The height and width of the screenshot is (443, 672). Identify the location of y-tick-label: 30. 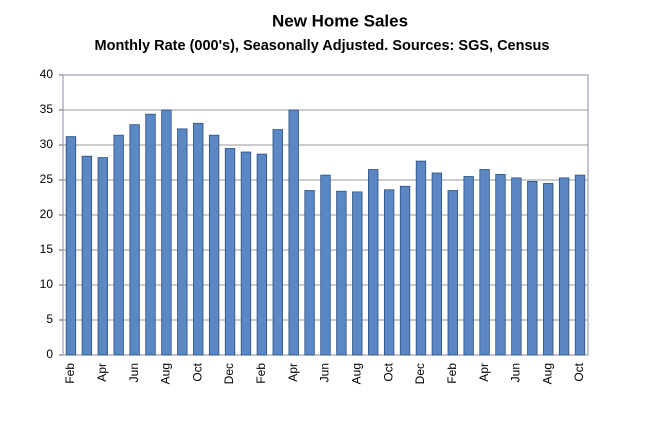
(47, 144).